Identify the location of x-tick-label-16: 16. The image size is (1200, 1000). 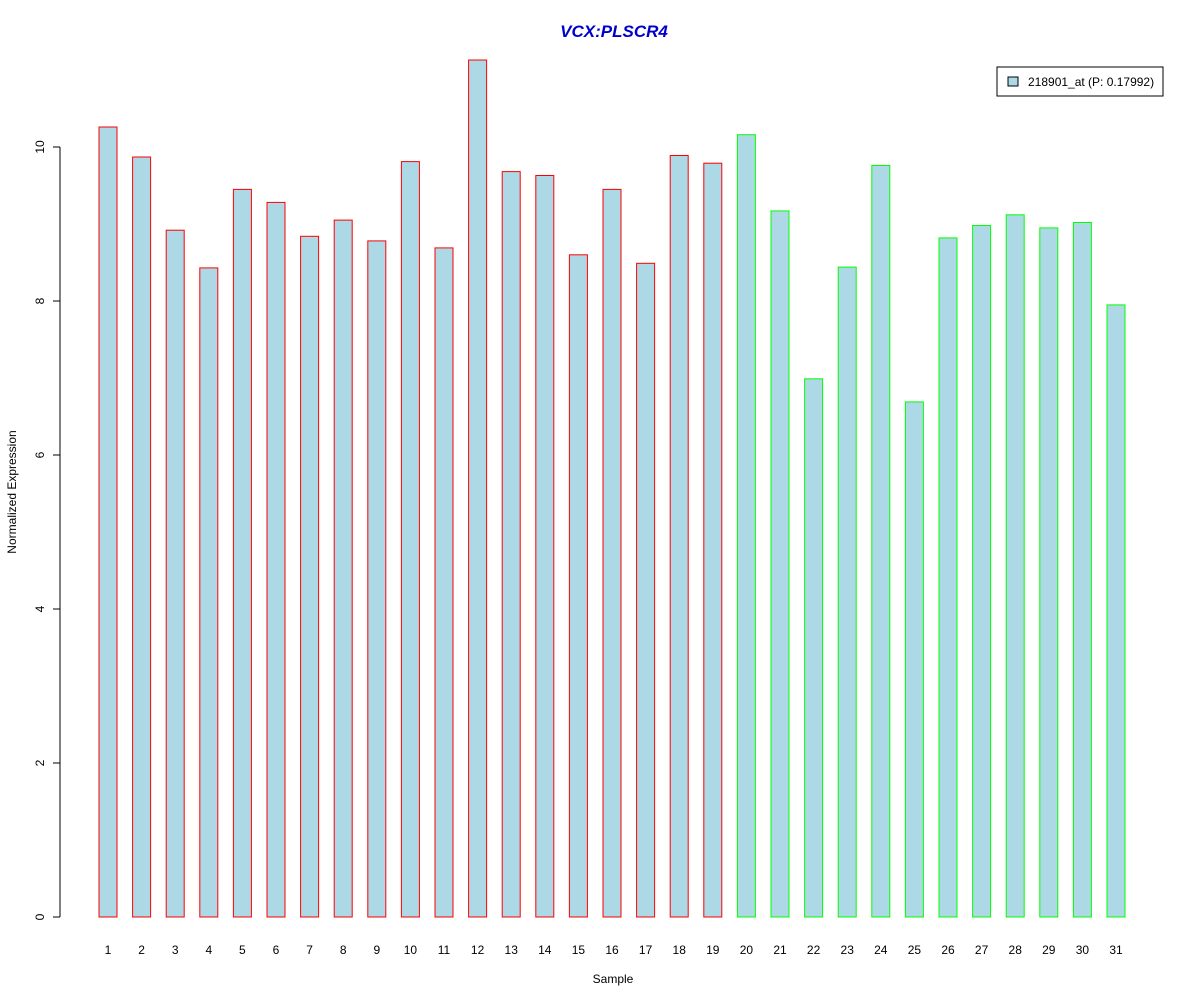
(612, 950).